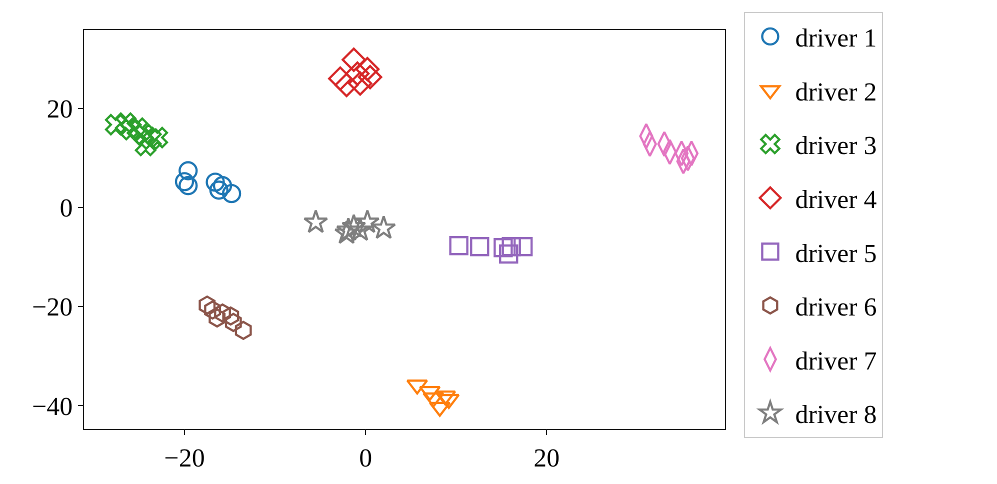  What do you see at coordinates (836, 361) in the screenshot?
I see `legend-label: driver 7` at bounding box center [836, 361].